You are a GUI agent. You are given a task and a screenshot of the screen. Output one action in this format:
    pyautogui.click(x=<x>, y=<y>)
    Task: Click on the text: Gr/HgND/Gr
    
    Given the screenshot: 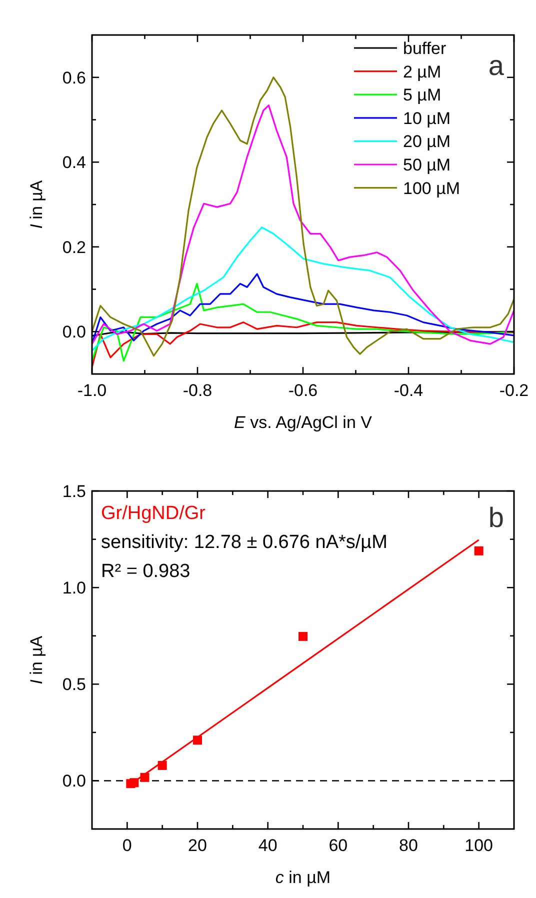 What is the action you would take?
    pyautogui.click(x=153, y=513)
    